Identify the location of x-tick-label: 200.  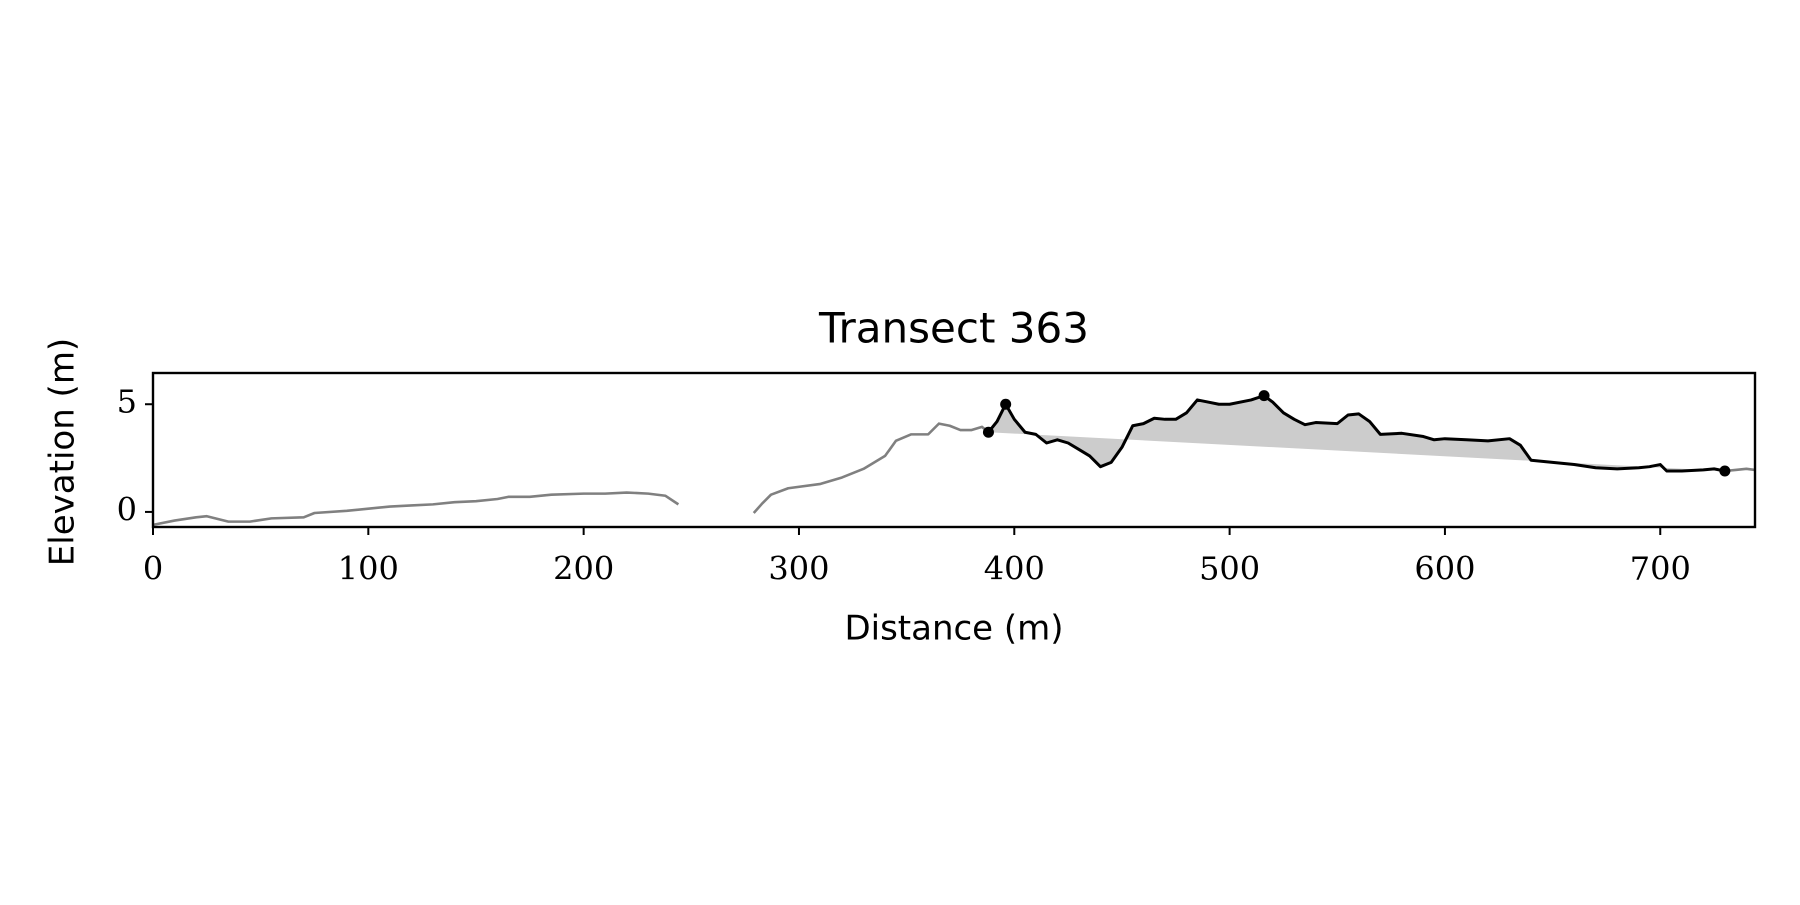
(583, 569).